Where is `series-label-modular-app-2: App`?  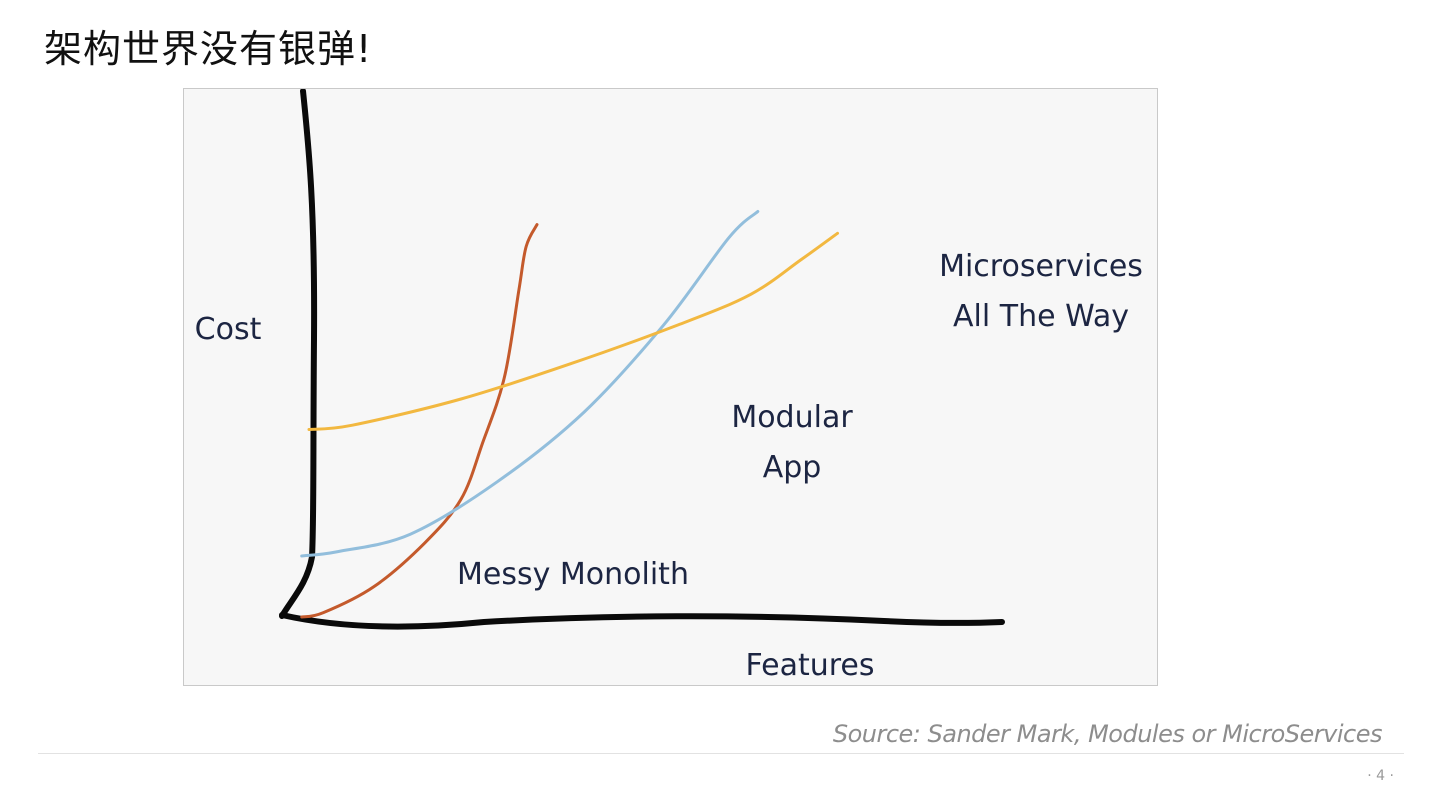 series-label-modular-app-2: App is located at coordinates (792, 467).